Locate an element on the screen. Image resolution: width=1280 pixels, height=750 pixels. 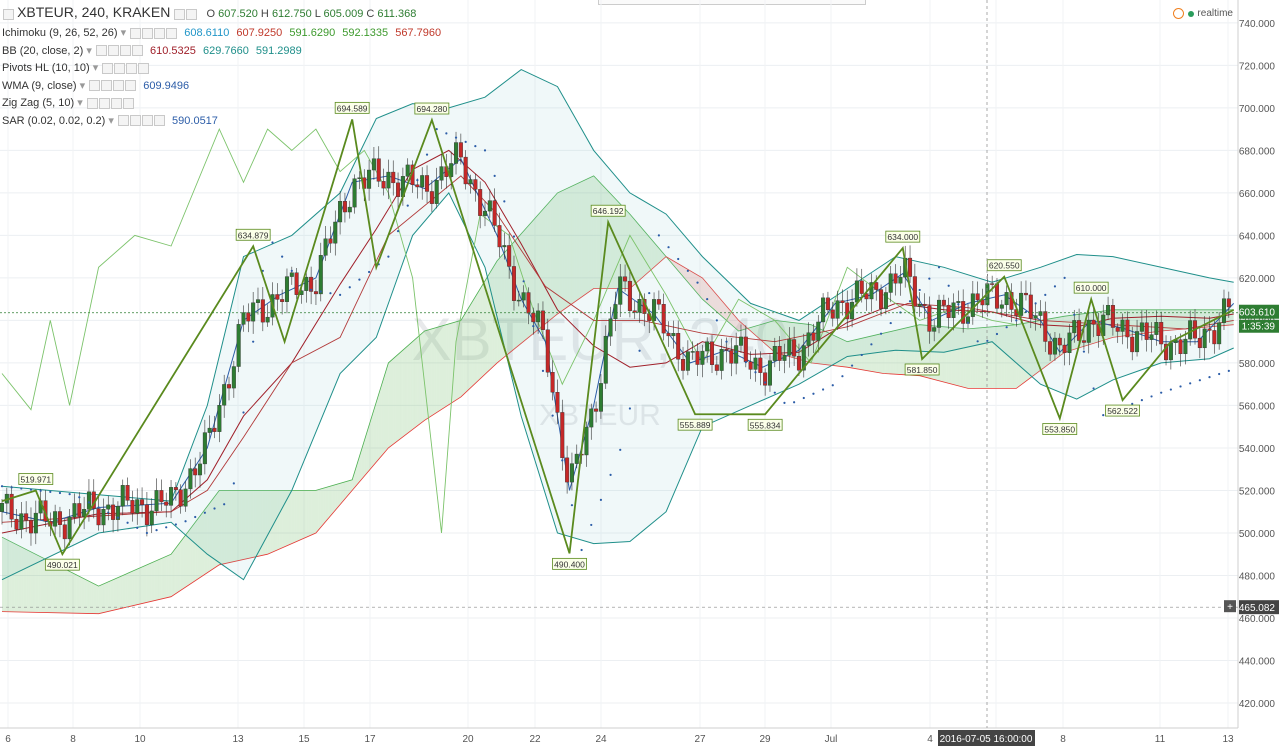
indicator-row: WMA (9, close) ▾ 609.9496 is located at coordinates (95, 85).